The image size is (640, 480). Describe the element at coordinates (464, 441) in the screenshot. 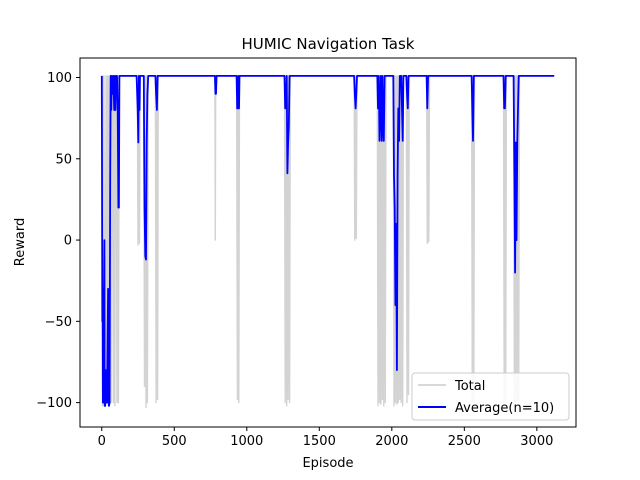

I see `x-tick-label: 2500` at that location.